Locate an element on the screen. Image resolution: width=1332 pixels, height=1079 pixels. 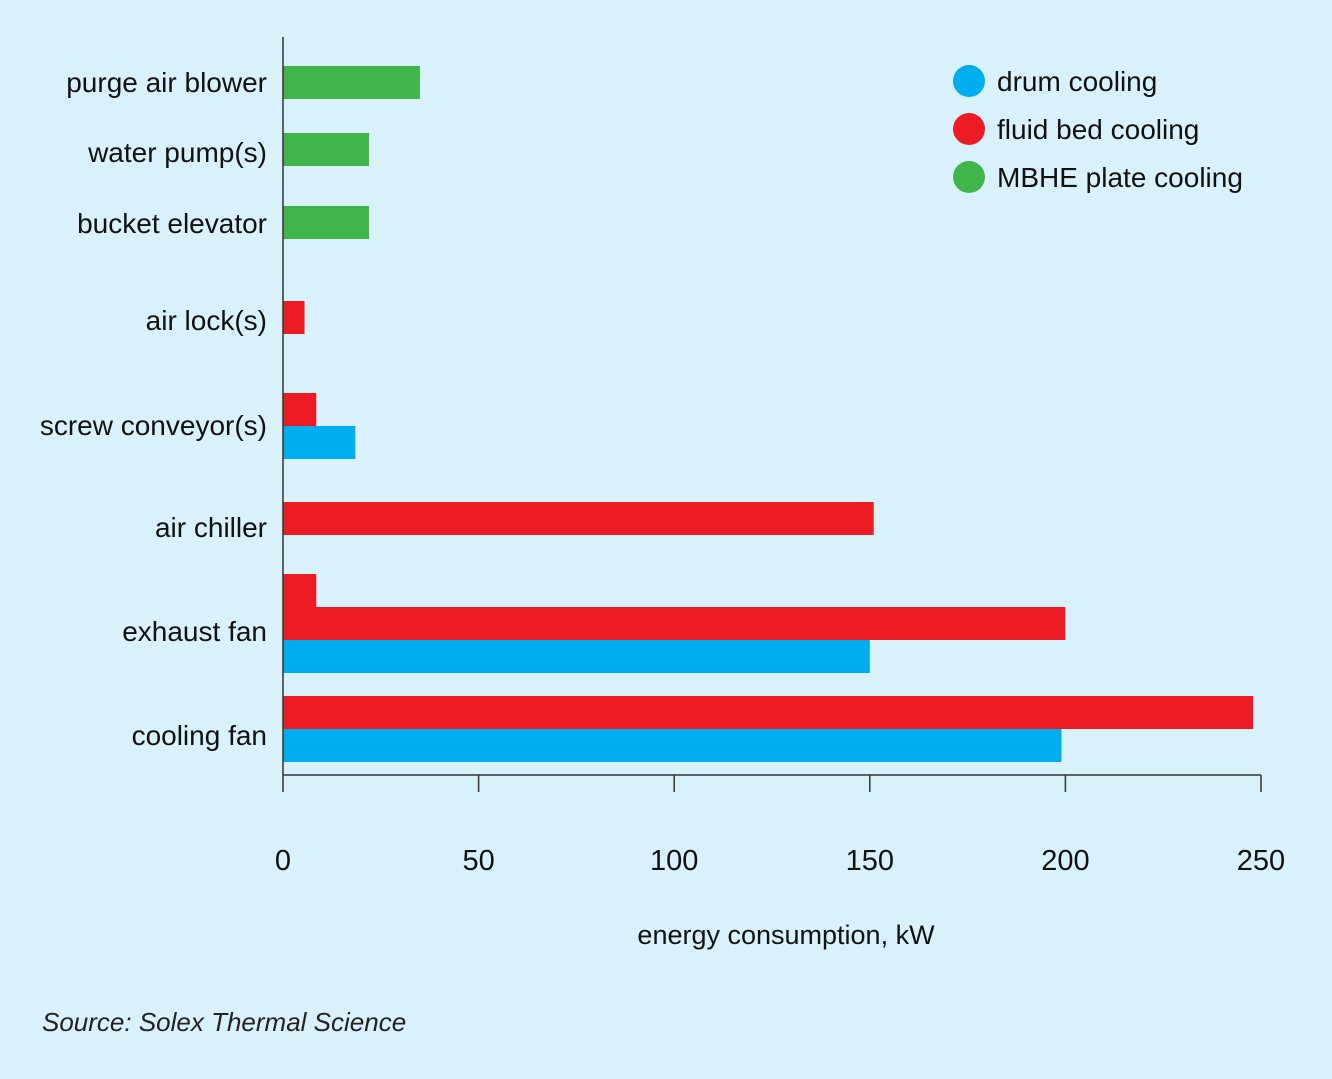
legend-label-drum-cooling: drum cooling is located at coordinates (1077, 81).